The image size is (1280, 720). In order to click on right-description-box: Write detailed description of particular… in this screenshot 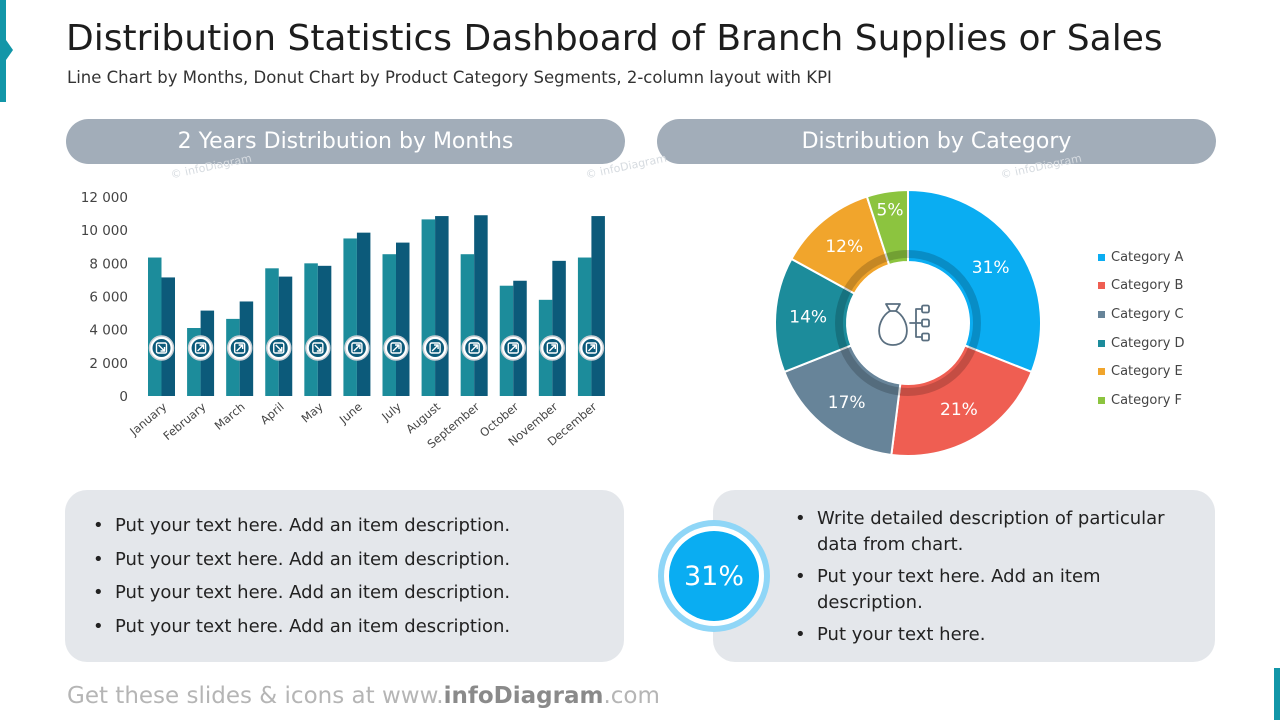, I will do `click(964, 576)`.